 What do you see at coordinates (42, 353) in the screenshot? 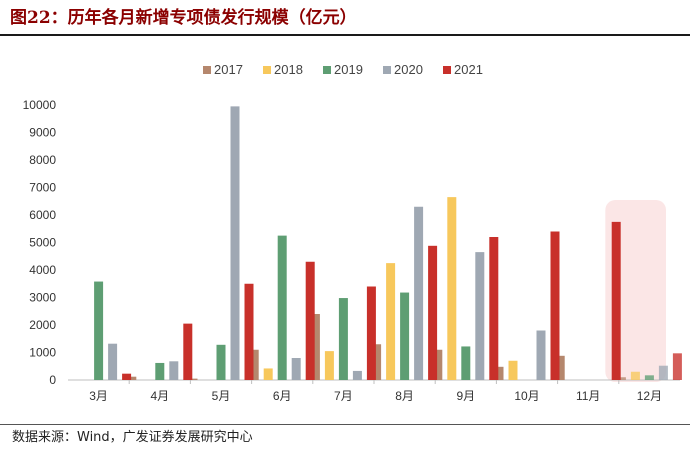
I see `y-tick-label: 1000` at bounding box center [42, 353].